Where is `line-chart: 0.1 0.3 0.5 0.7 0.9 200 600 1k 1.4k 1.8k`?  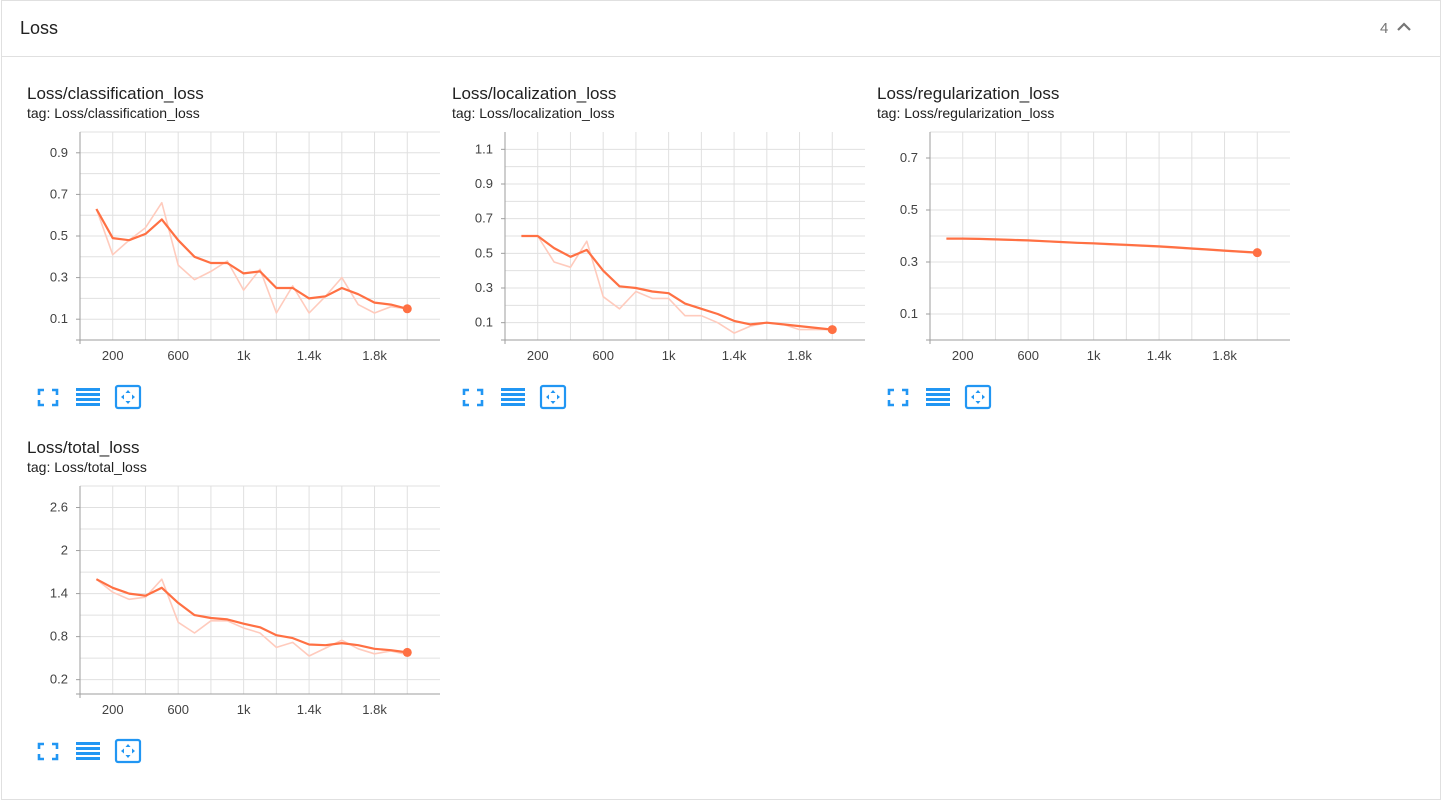
line-chart: 0.1 0.3 0.5 0.7 0.9 200 600 1k 1.4k 1.8k is located at coordinates (234, 248).